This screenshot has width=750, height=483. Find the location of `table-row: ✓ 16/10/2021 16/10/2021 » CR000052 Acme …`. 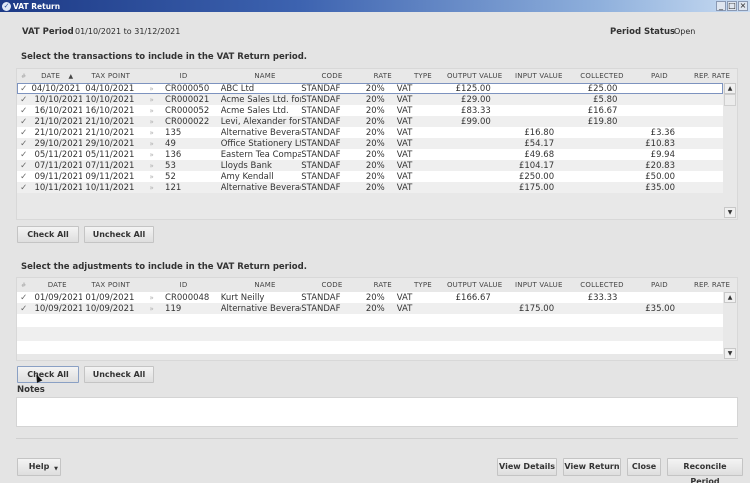

table-row: ✓ 16/10/2021 16/10/2021 » CR000052 Acme … is located at coordinates (370, 110).